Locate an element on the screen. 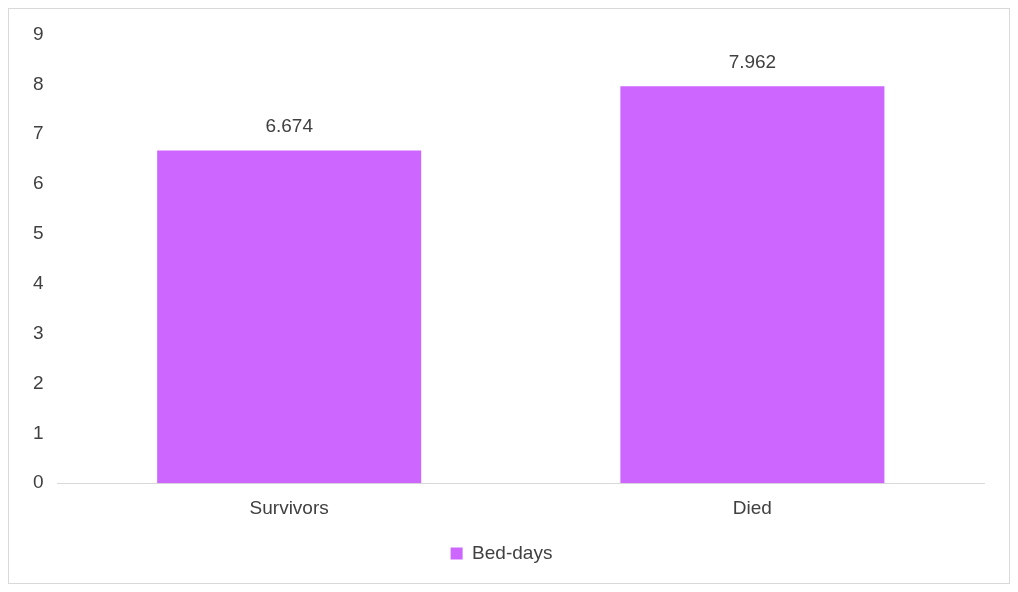 This screenshot has height=592, width=1018. data-label: 6.674 is located at coordinates (289, 126).